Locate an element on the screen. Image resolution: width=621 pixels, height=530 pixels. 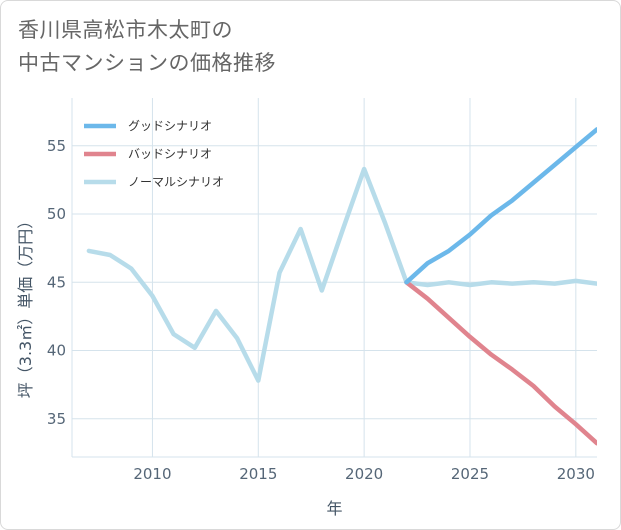
y-tick-label: 40 is located at coordinates (56, 351).